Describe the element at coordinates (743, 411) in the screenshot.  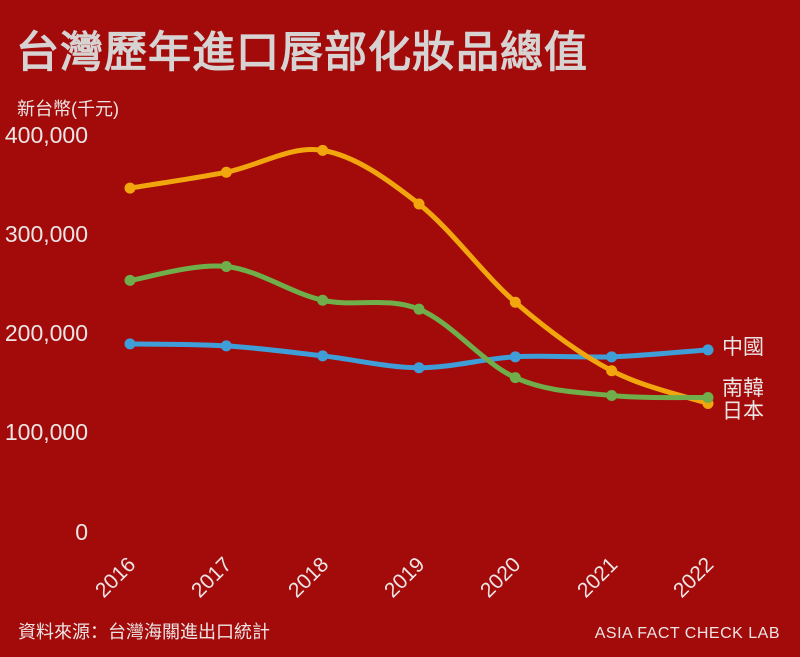
I see `series-label-japan: 日本` at that location.